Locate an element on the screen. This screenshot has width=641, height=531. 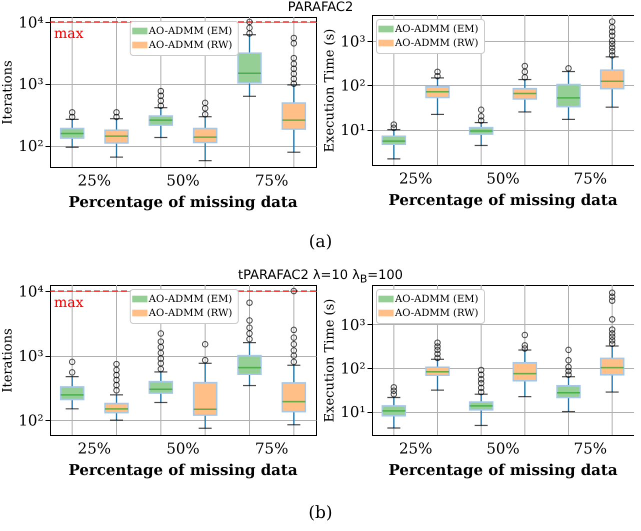
text: (b) is located at coordinates (320, 513).